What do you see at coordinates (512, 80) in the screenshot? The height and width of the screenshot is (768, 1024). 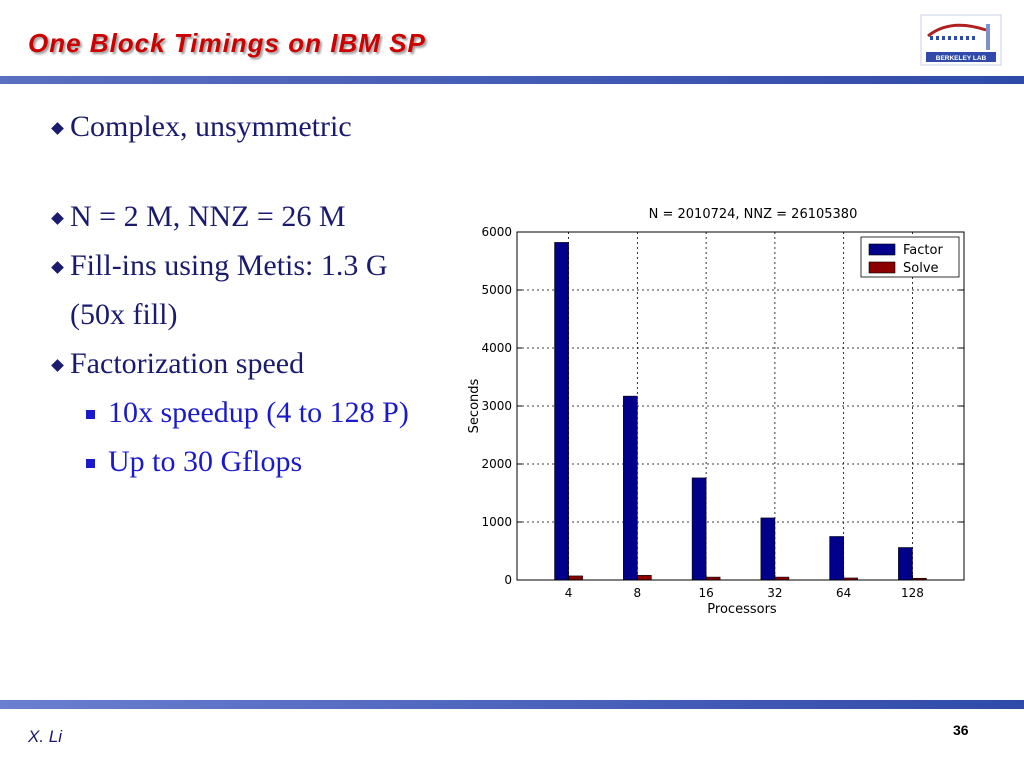 I see `title-divider-bar` at bounding box center [512, 80].